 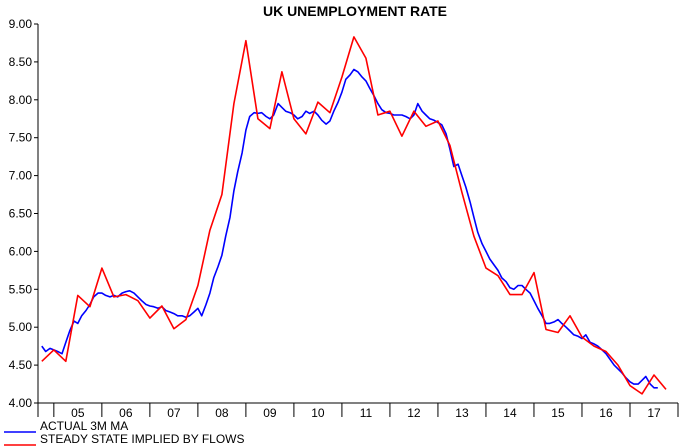 What do you see at coordinates (558, 413) in the screenshot?
I see `x-tick-label: 15` at bounding box center [558, 413].